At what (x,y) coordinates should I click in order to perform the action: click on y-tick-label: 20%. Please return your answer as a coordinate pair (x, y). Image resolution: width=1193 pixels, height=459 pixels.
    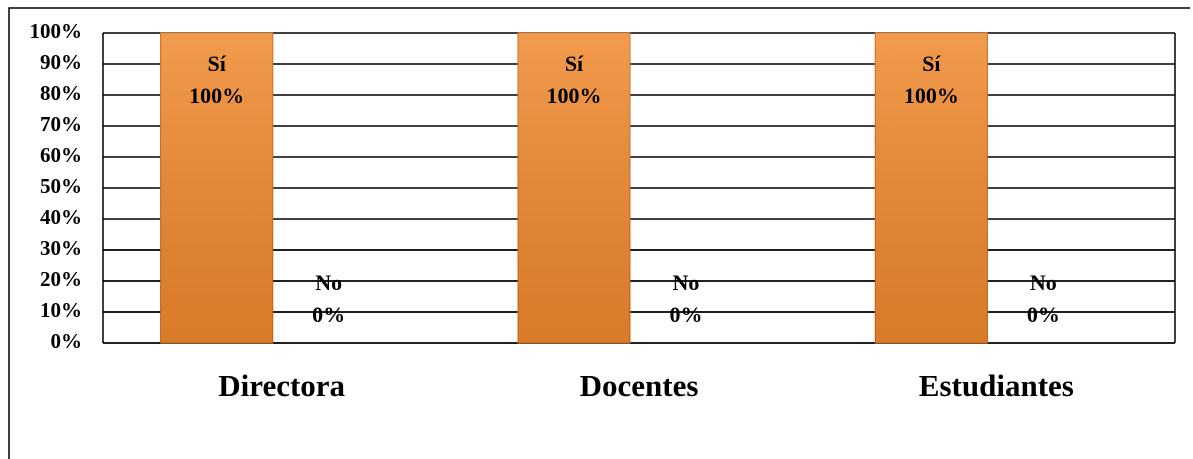
    Looking at the image, I should click on (61, 279).